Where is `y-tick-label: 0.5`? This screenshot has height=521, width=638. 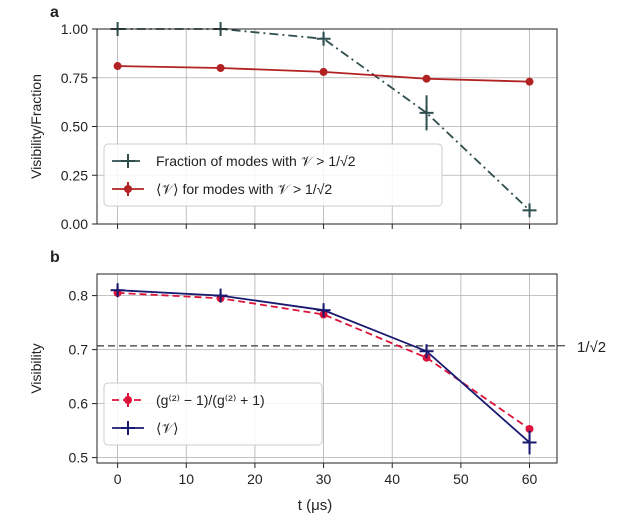
y-tick-label: 0.5 is located at coordinates (79, 458).